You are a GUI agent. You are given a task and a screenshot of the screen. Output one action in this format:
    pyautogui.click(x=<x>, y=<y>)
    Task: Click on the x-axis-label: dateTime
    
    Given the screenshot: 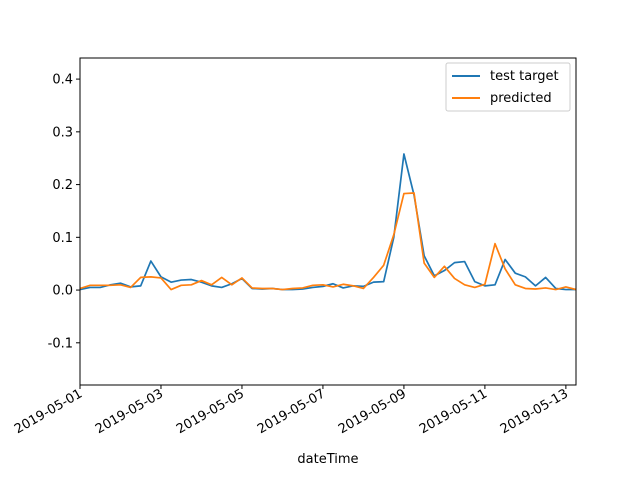 What is the action you would take?
    pyautogui.click(x=327, y=459)
    